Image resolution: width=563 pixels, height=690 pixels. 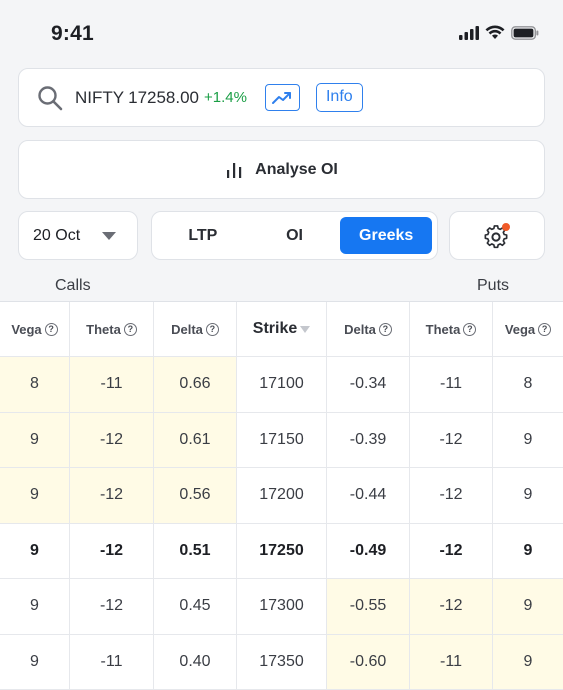 I want to click on table-row: 8 -11 0.66 17100 -0.34 -11 8, so click(x=281, y=385).